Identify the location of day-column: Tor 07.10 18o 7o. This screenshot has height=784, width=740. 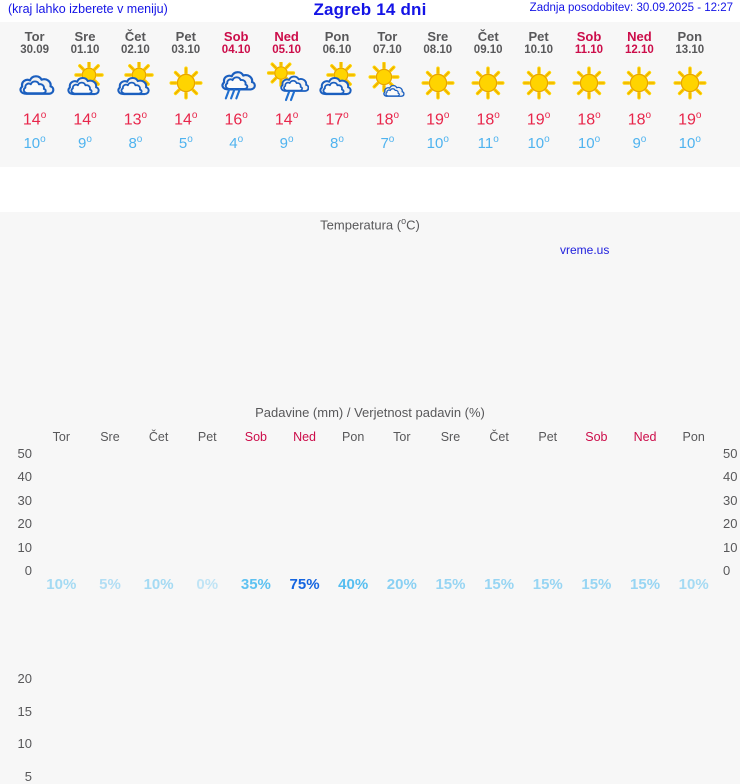
(387, 87).